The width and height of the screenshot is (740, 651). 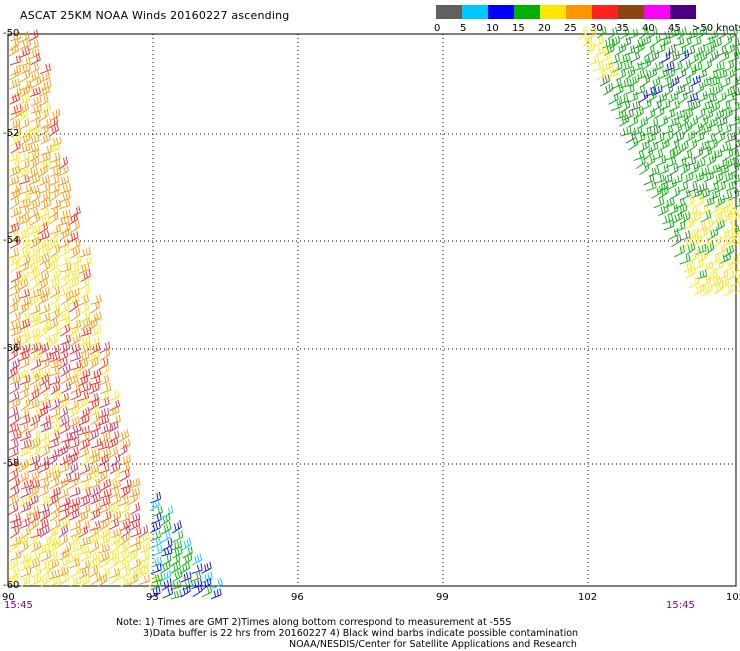 I want to click on lon-label: 96, so click(x=297, y=597).